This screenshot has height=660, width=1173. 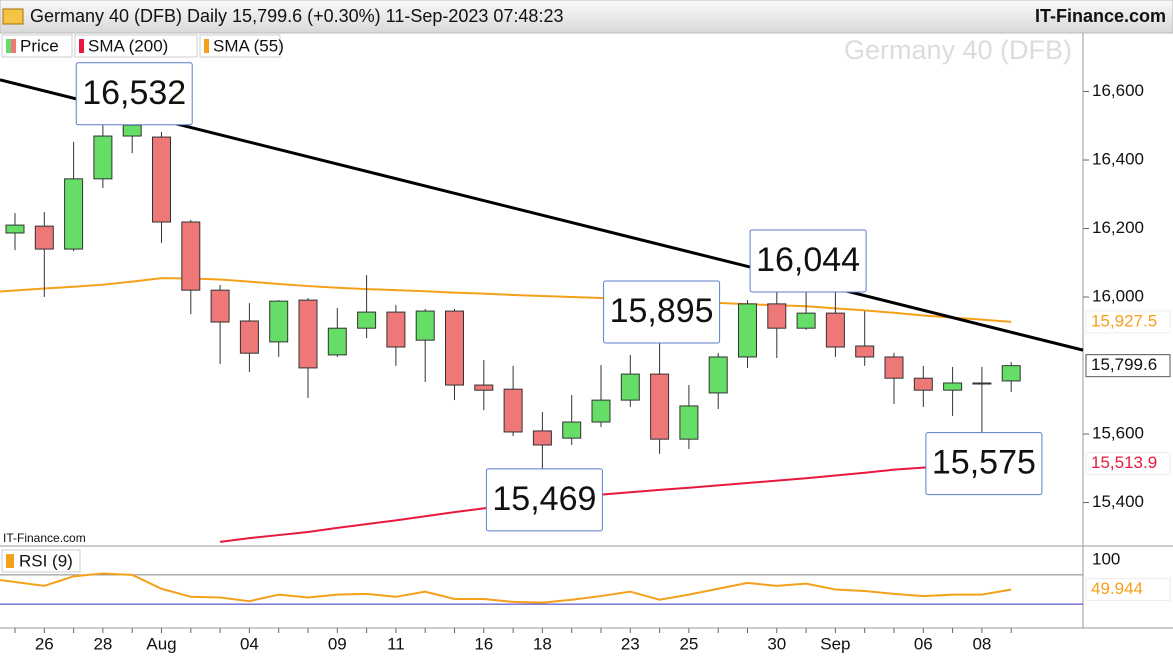 What do you see at coordinates (44, 538) in the screenshot?
I see `credit: IT-Finance.com` at bounding box center [44, 538].